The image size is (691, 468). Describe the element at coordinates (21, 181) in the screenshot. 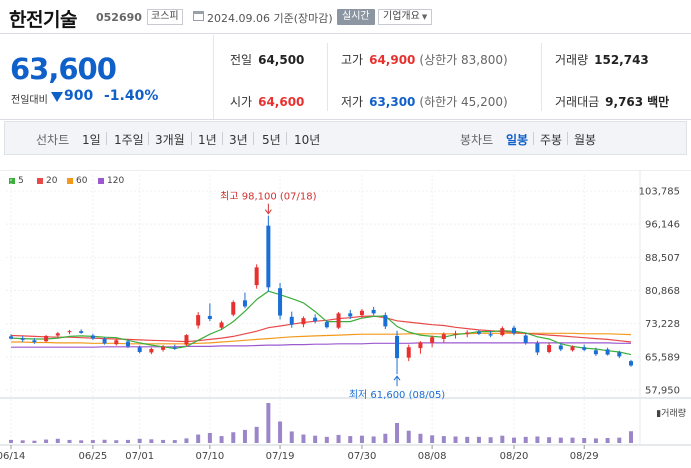

I see `legend-label: 5` at that location.